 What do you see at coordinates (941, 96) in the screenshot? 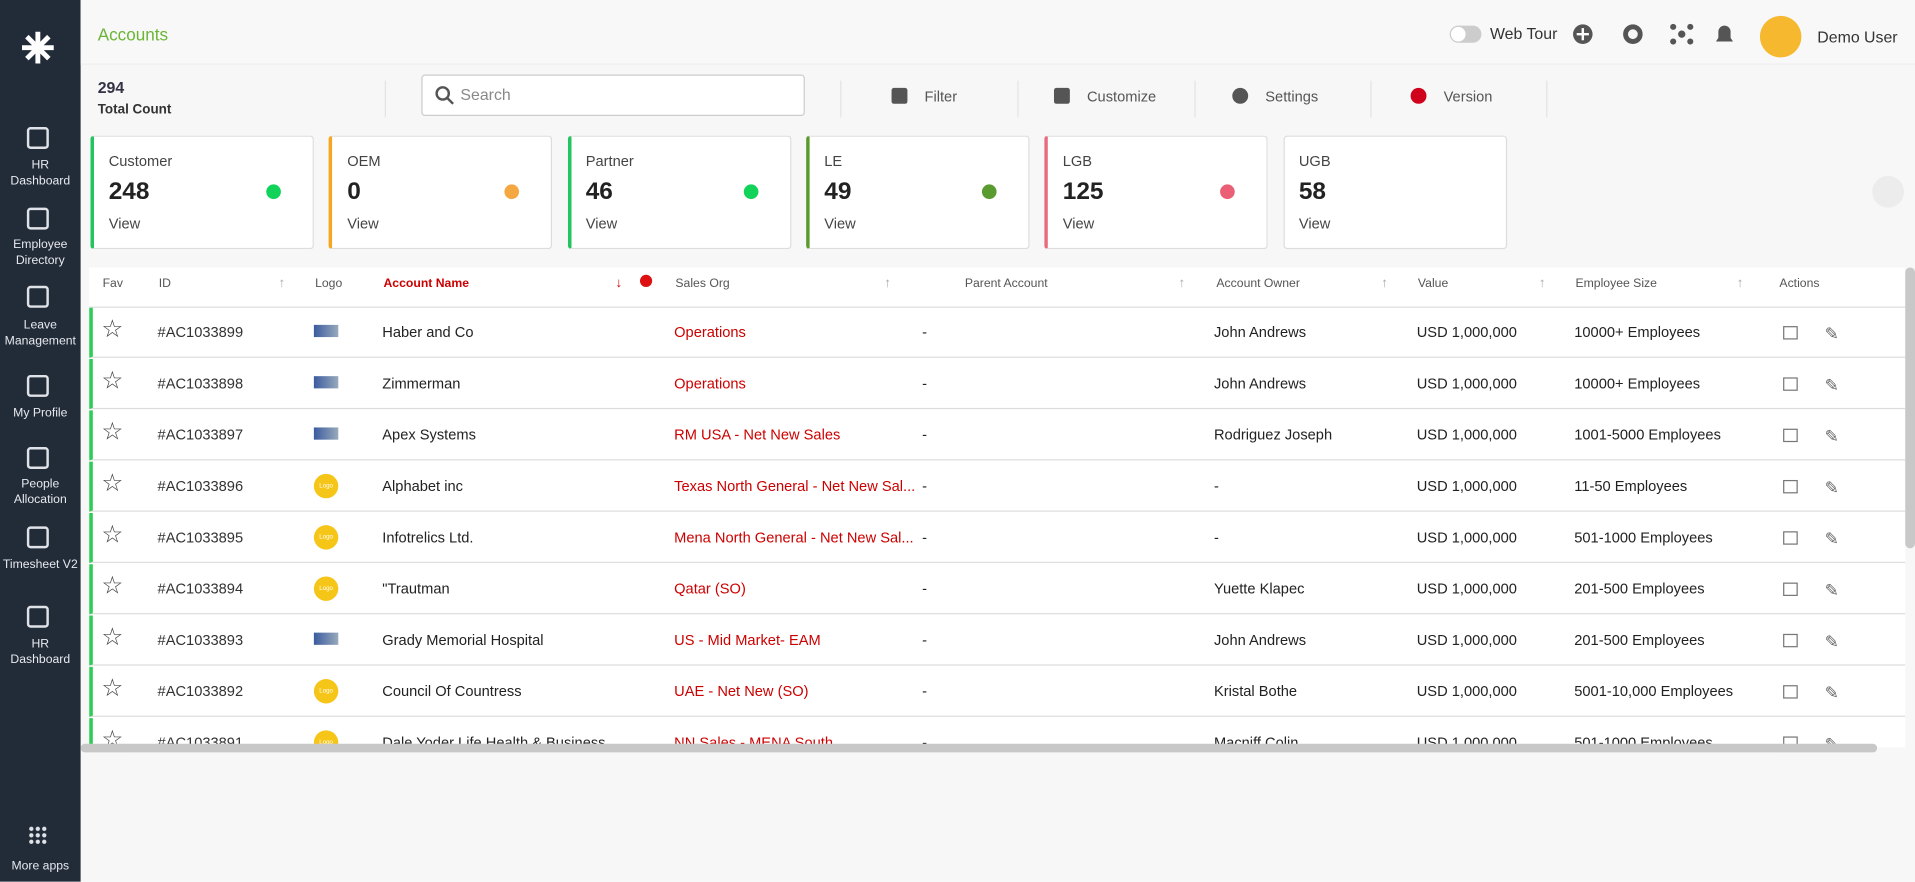
I see `toolbar-button: Filter` at bounding box center [941, 96].